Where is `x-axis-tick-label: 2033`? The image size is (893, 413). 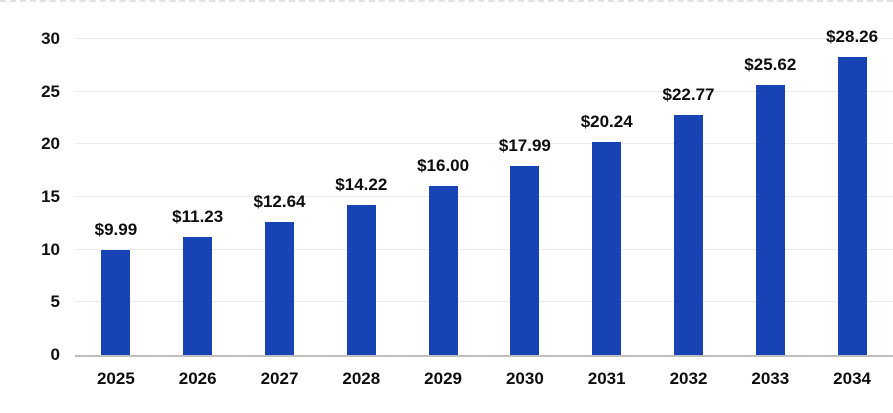
x-axis-tick-label: 2033 is located at coordinates (770, 378).